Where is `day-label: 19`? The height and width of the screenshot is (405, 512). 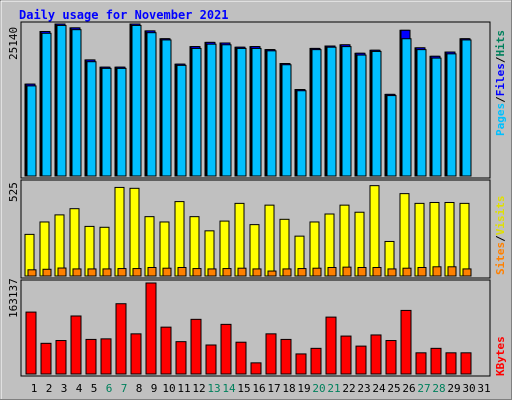
day-label: 19 is located at coordinates (303, 388).